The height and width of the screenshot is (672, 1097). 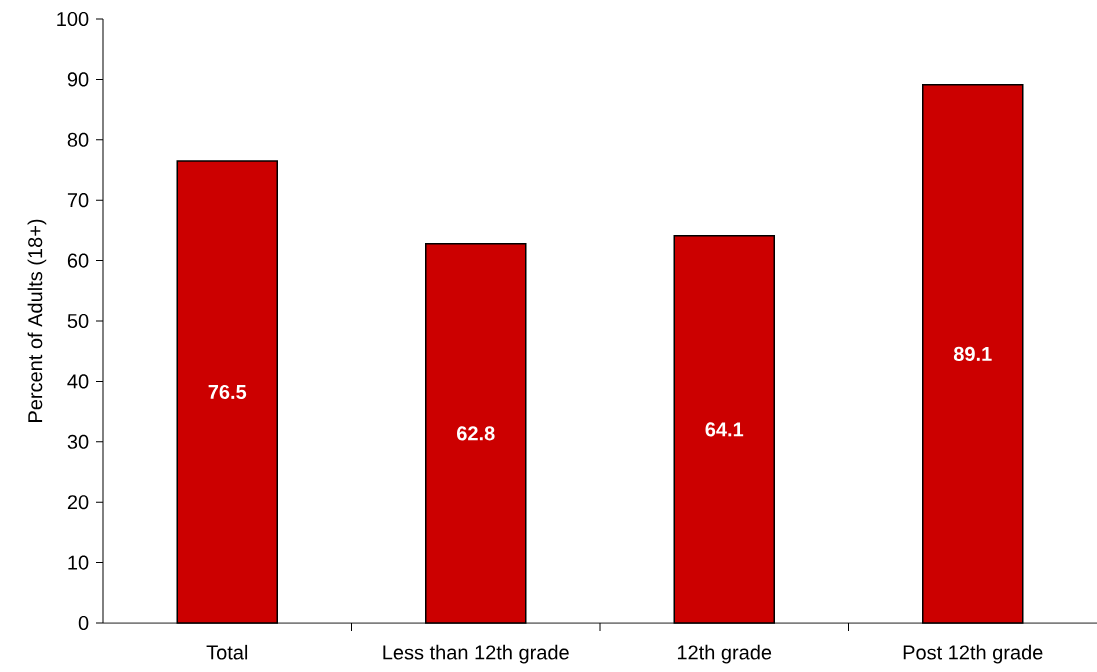 I want to click on x-tick-label: Total, so click(x=227, y=652).